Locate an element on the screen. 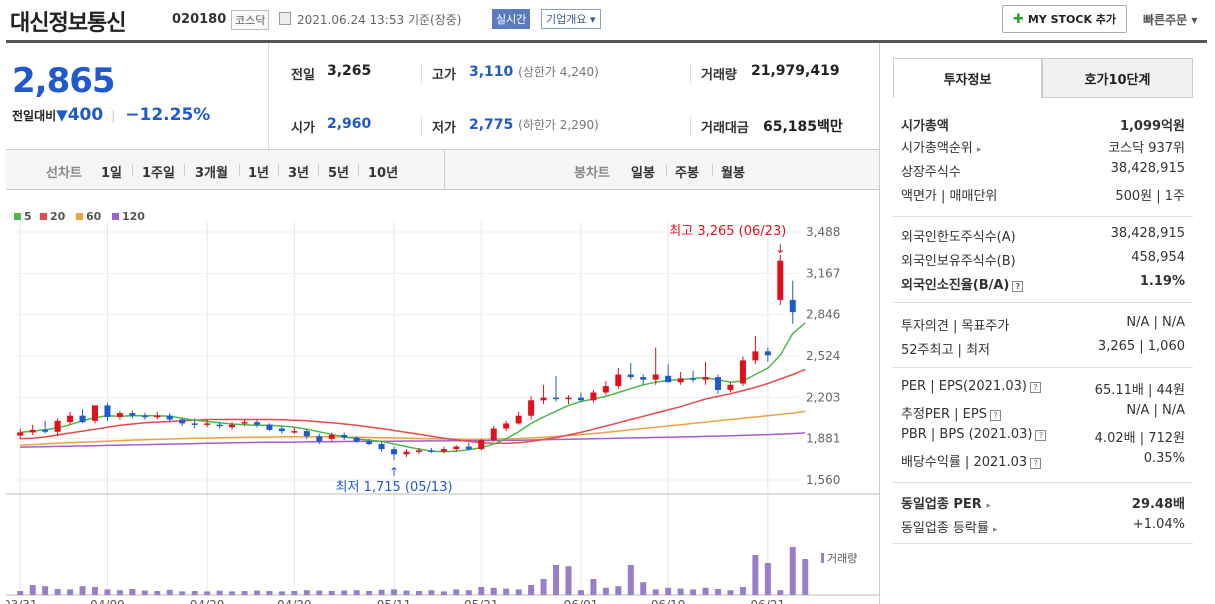 This screenshot has width=1215, height=604. sector-change-text: 동일업종 등락률 is located at coordinates (945, 528).